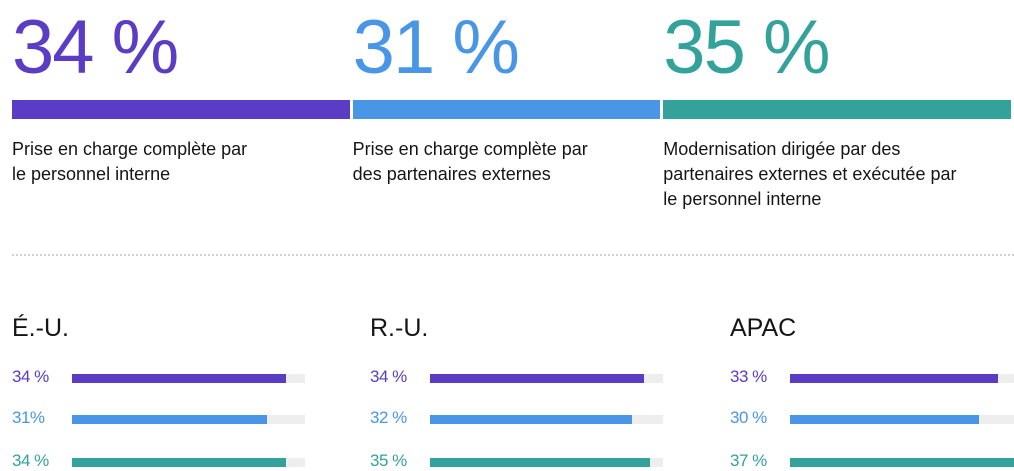 This screenshot has width=1014, height=471. I want to click on value-label: 33 %, so click(748, 376).